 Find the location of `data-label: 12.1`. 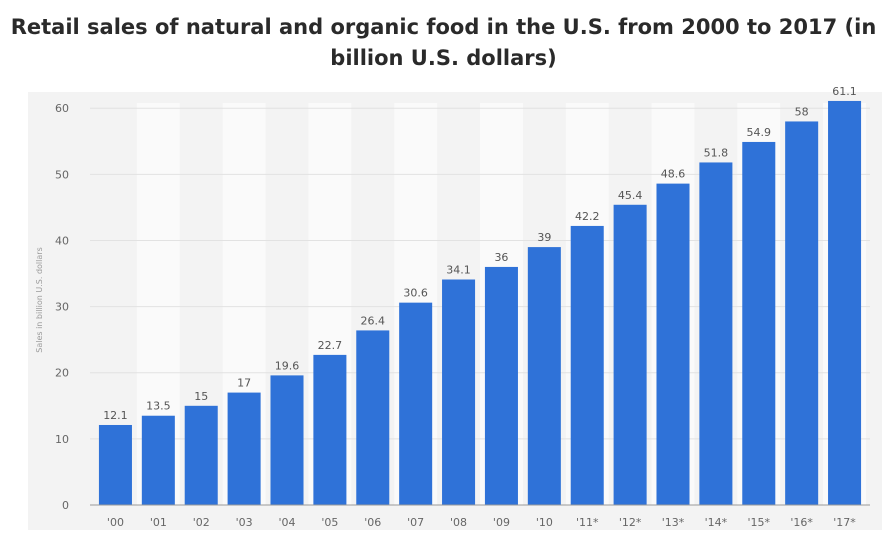

data-label: 12.1 is located at coordinates (115, 415).